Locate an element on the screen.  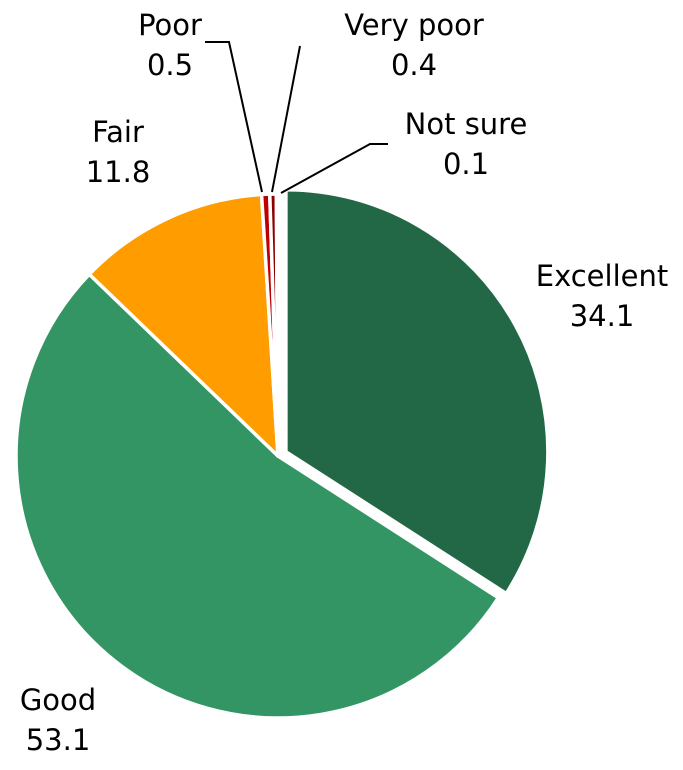
data-label-very-poor: Very poor 0.4 is located at coordinates (414, 45).